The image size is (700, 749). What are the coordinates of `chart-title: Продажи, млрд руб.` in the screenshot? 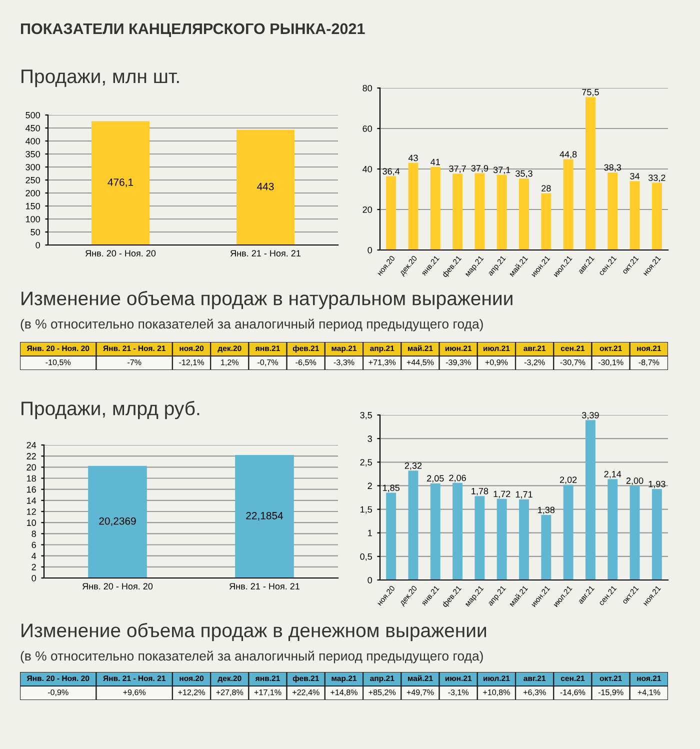 It's located at (111, 410).